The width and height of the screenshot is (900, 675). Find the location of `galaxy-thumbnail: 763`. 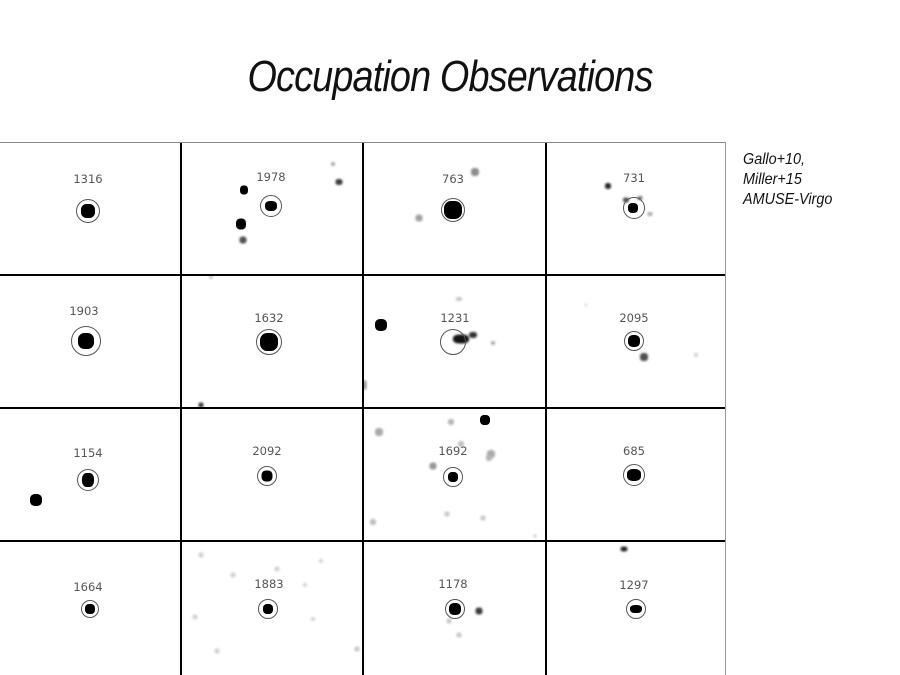

galaxy-thumbnail: 763 is located at coordinates (454, 208).